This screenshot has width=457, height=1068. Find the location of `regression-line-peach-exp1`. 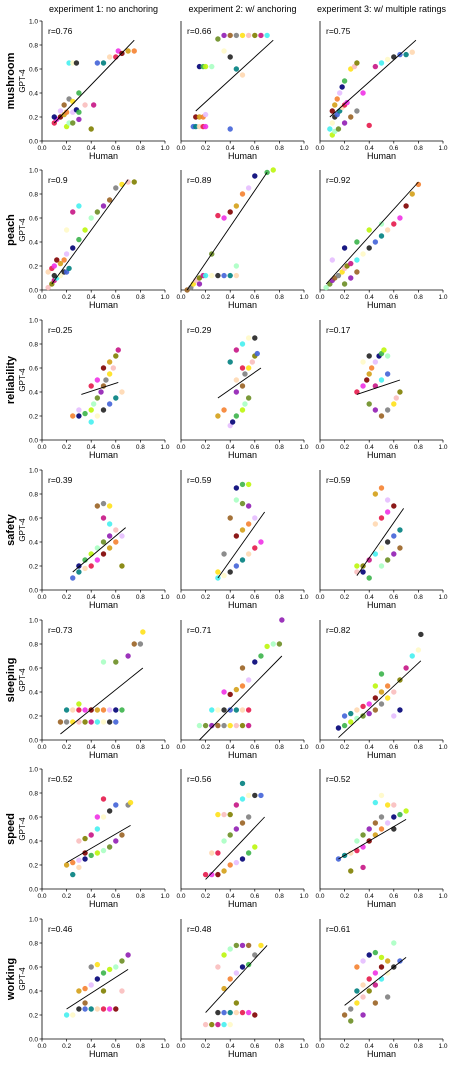

regression-line-peach-exp1 is located at coordinates (90, 232).